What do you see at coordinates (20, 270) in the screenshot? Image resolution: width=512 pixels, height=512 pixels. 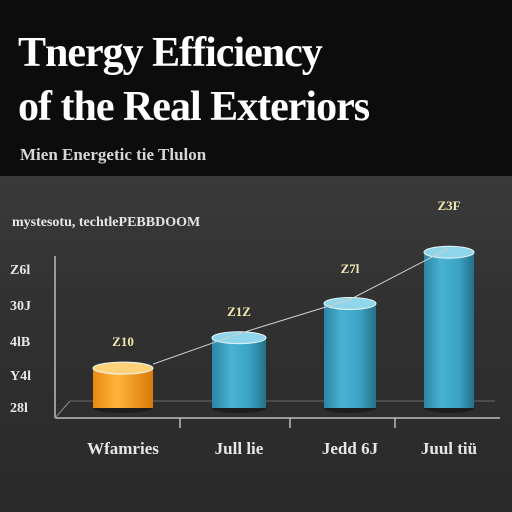 I see `y-tick-label: Z6l` at bounding box center [20, 270].